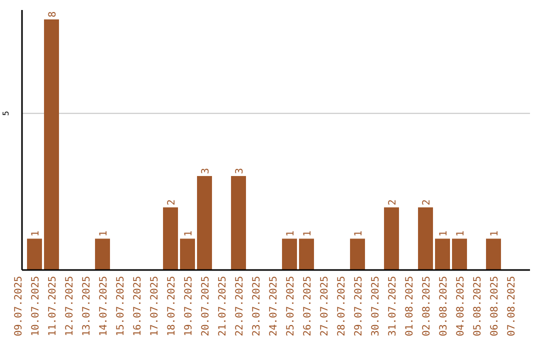 This screenshot has width=540, height=340. I want to click on x-tick-label: 03.08.2025, so click(444, 306).